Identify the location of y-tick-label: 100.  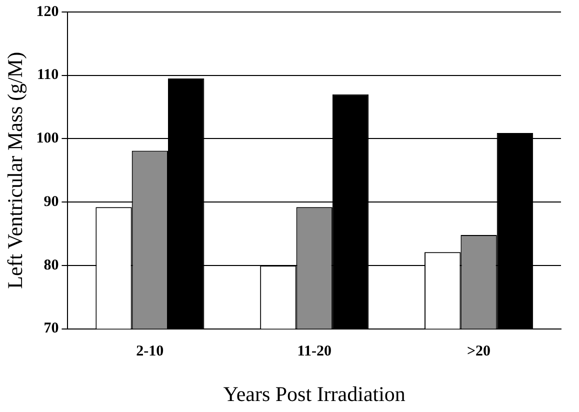
(47, 138).